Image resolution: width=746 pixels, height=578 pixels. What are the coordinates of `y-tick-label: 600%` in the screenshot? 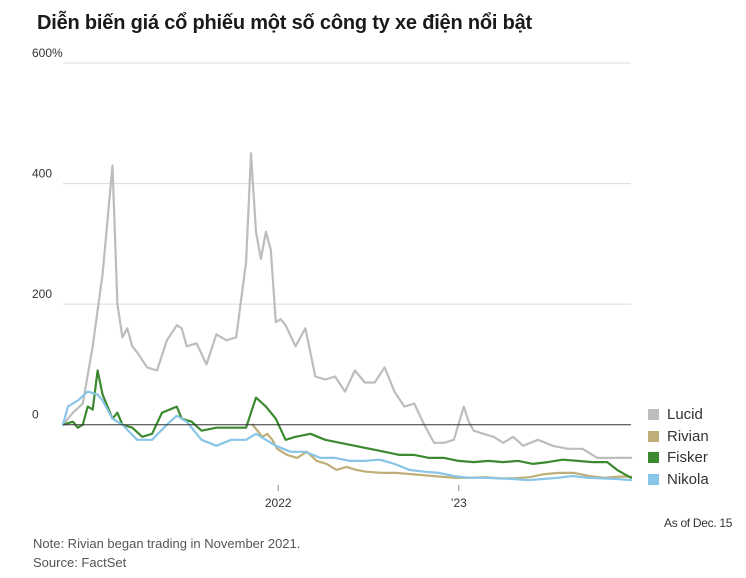 It's located at (47, 53).